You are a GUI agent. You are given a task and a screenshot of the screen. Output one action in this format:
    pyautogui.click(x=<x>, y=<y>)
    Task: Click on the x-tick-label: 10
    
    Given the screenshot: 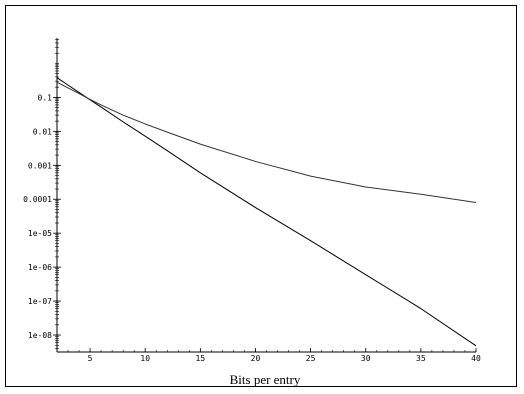 What is the action you would take?
    pyautogui.click(x=145, y=358)
    